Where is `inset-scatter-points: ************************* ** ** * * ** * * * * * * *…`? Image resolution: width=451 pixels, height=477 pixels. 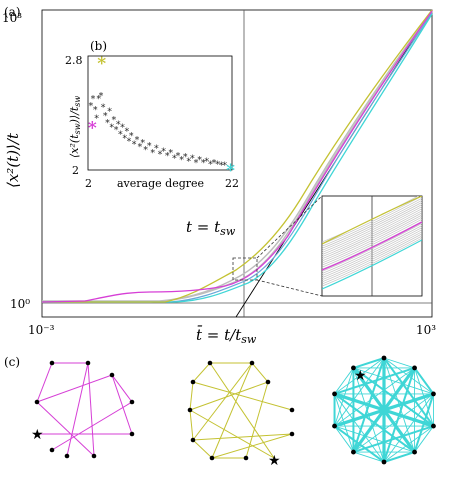
inset-scatter-points: ************************* ** ** * * ** * * * * * * *… is located at coordinates (158, 132).